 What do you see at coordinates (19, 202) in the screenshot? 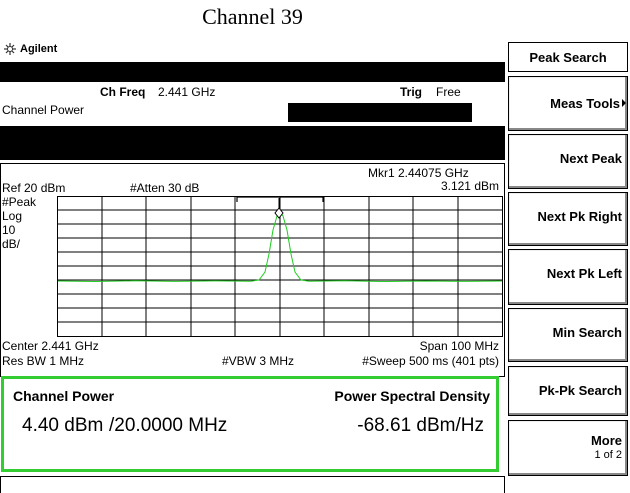
I see `detector: #Peak` at bounding box center [19, 202].